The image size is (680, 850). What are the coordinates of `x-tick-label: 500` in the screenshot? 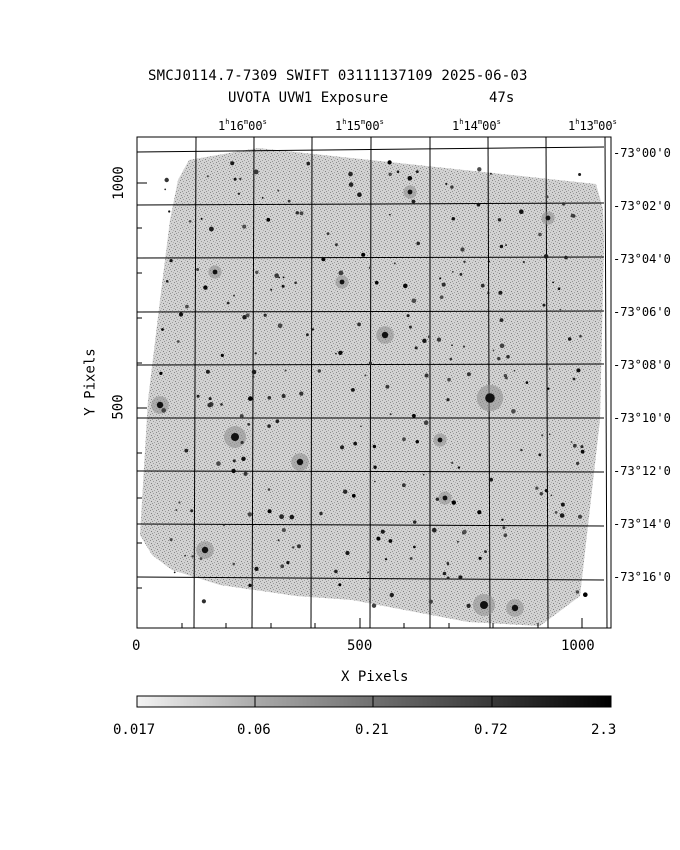 It's located at (360, 646).